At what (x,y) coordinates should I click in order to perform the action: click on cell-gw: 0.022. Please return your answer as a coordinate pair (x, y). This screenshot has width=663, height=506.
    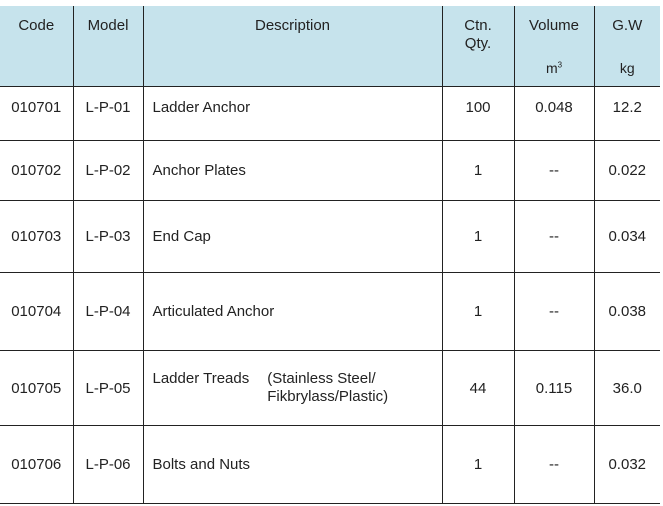
    Looking at the image, I should click on (626, 170).